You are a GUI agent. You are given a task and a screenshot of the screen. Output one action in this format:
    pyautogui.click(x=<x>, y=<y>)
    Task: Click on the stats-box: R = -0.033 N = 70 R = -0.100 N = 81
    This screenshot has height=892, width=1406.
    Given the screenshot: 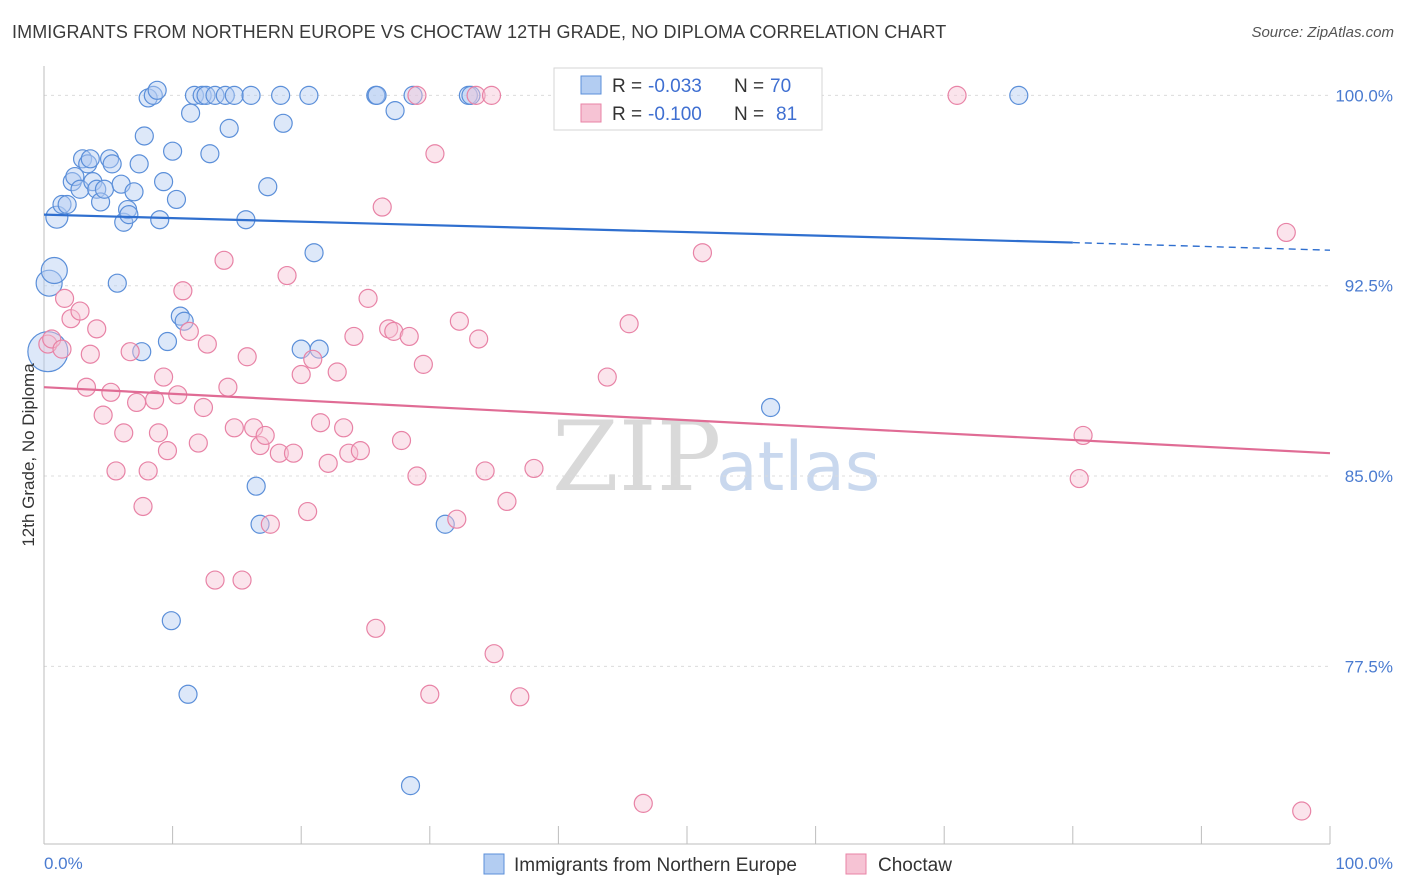 What is the action you would take?
    pyautogui.click(x=688, y=99)
    